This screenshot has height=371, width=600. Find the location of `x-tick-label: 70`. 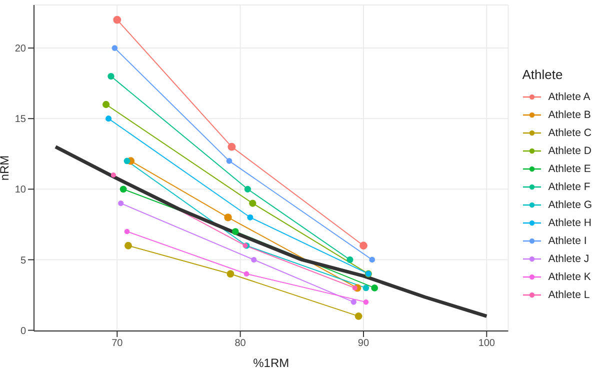

x-tick-label: 70 is located at coordinates (118, 344).